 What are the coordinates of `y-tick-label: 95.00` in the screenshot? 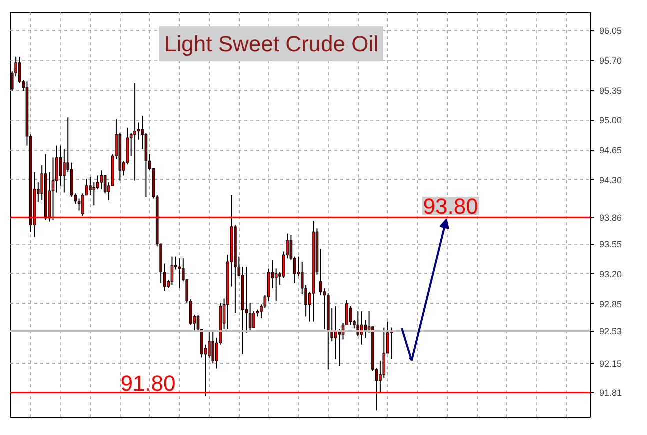 It's located at (611, 121).